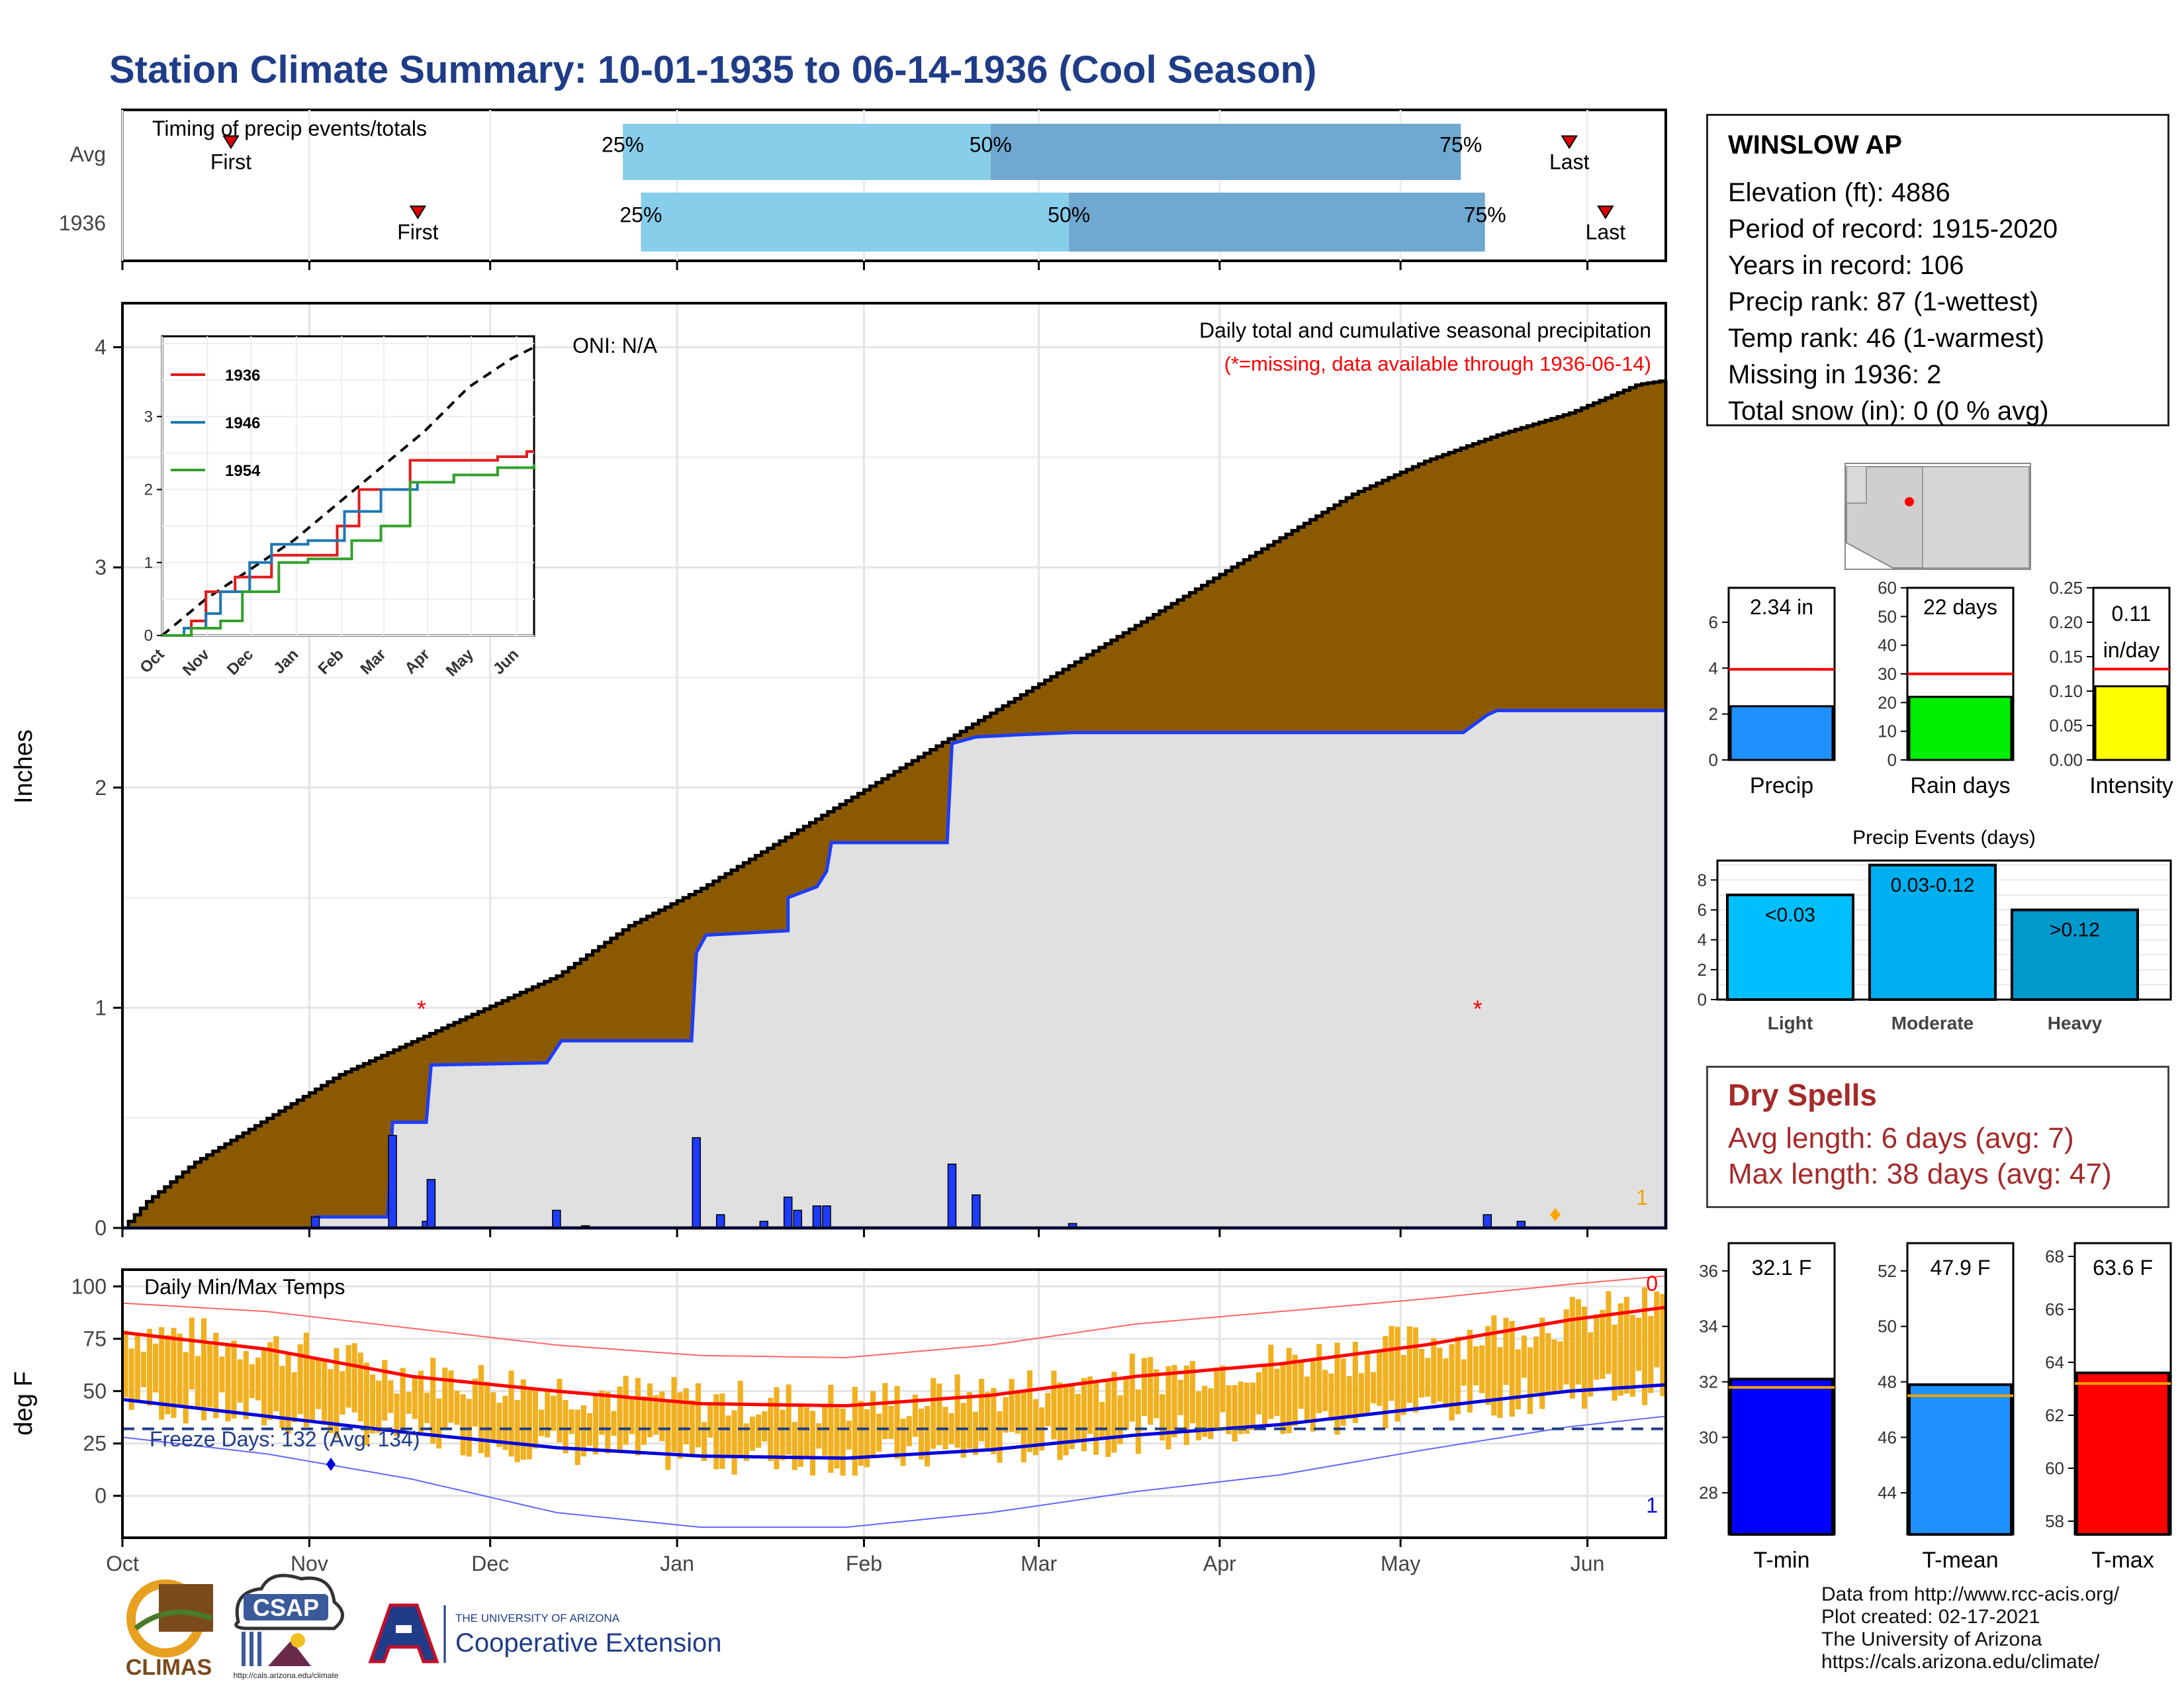  Describe the element at coordinates (1790, 1023) in the screenshot. I see `events-bar-label: Light` at that location.